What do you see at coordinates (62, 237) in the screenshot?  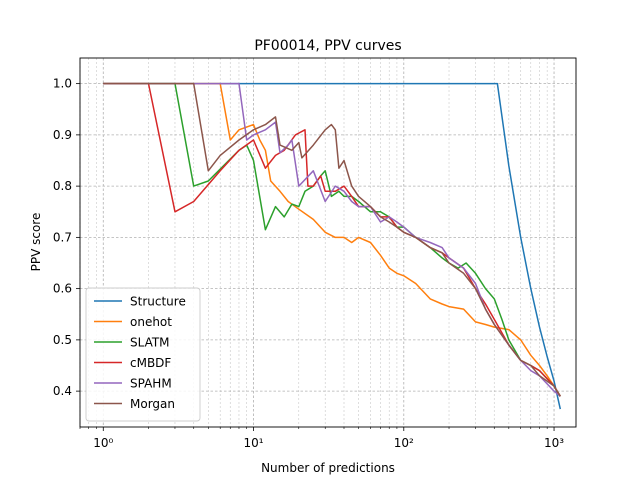 I see `y-tick-label: 0.7` at bounding box center [62, 237].